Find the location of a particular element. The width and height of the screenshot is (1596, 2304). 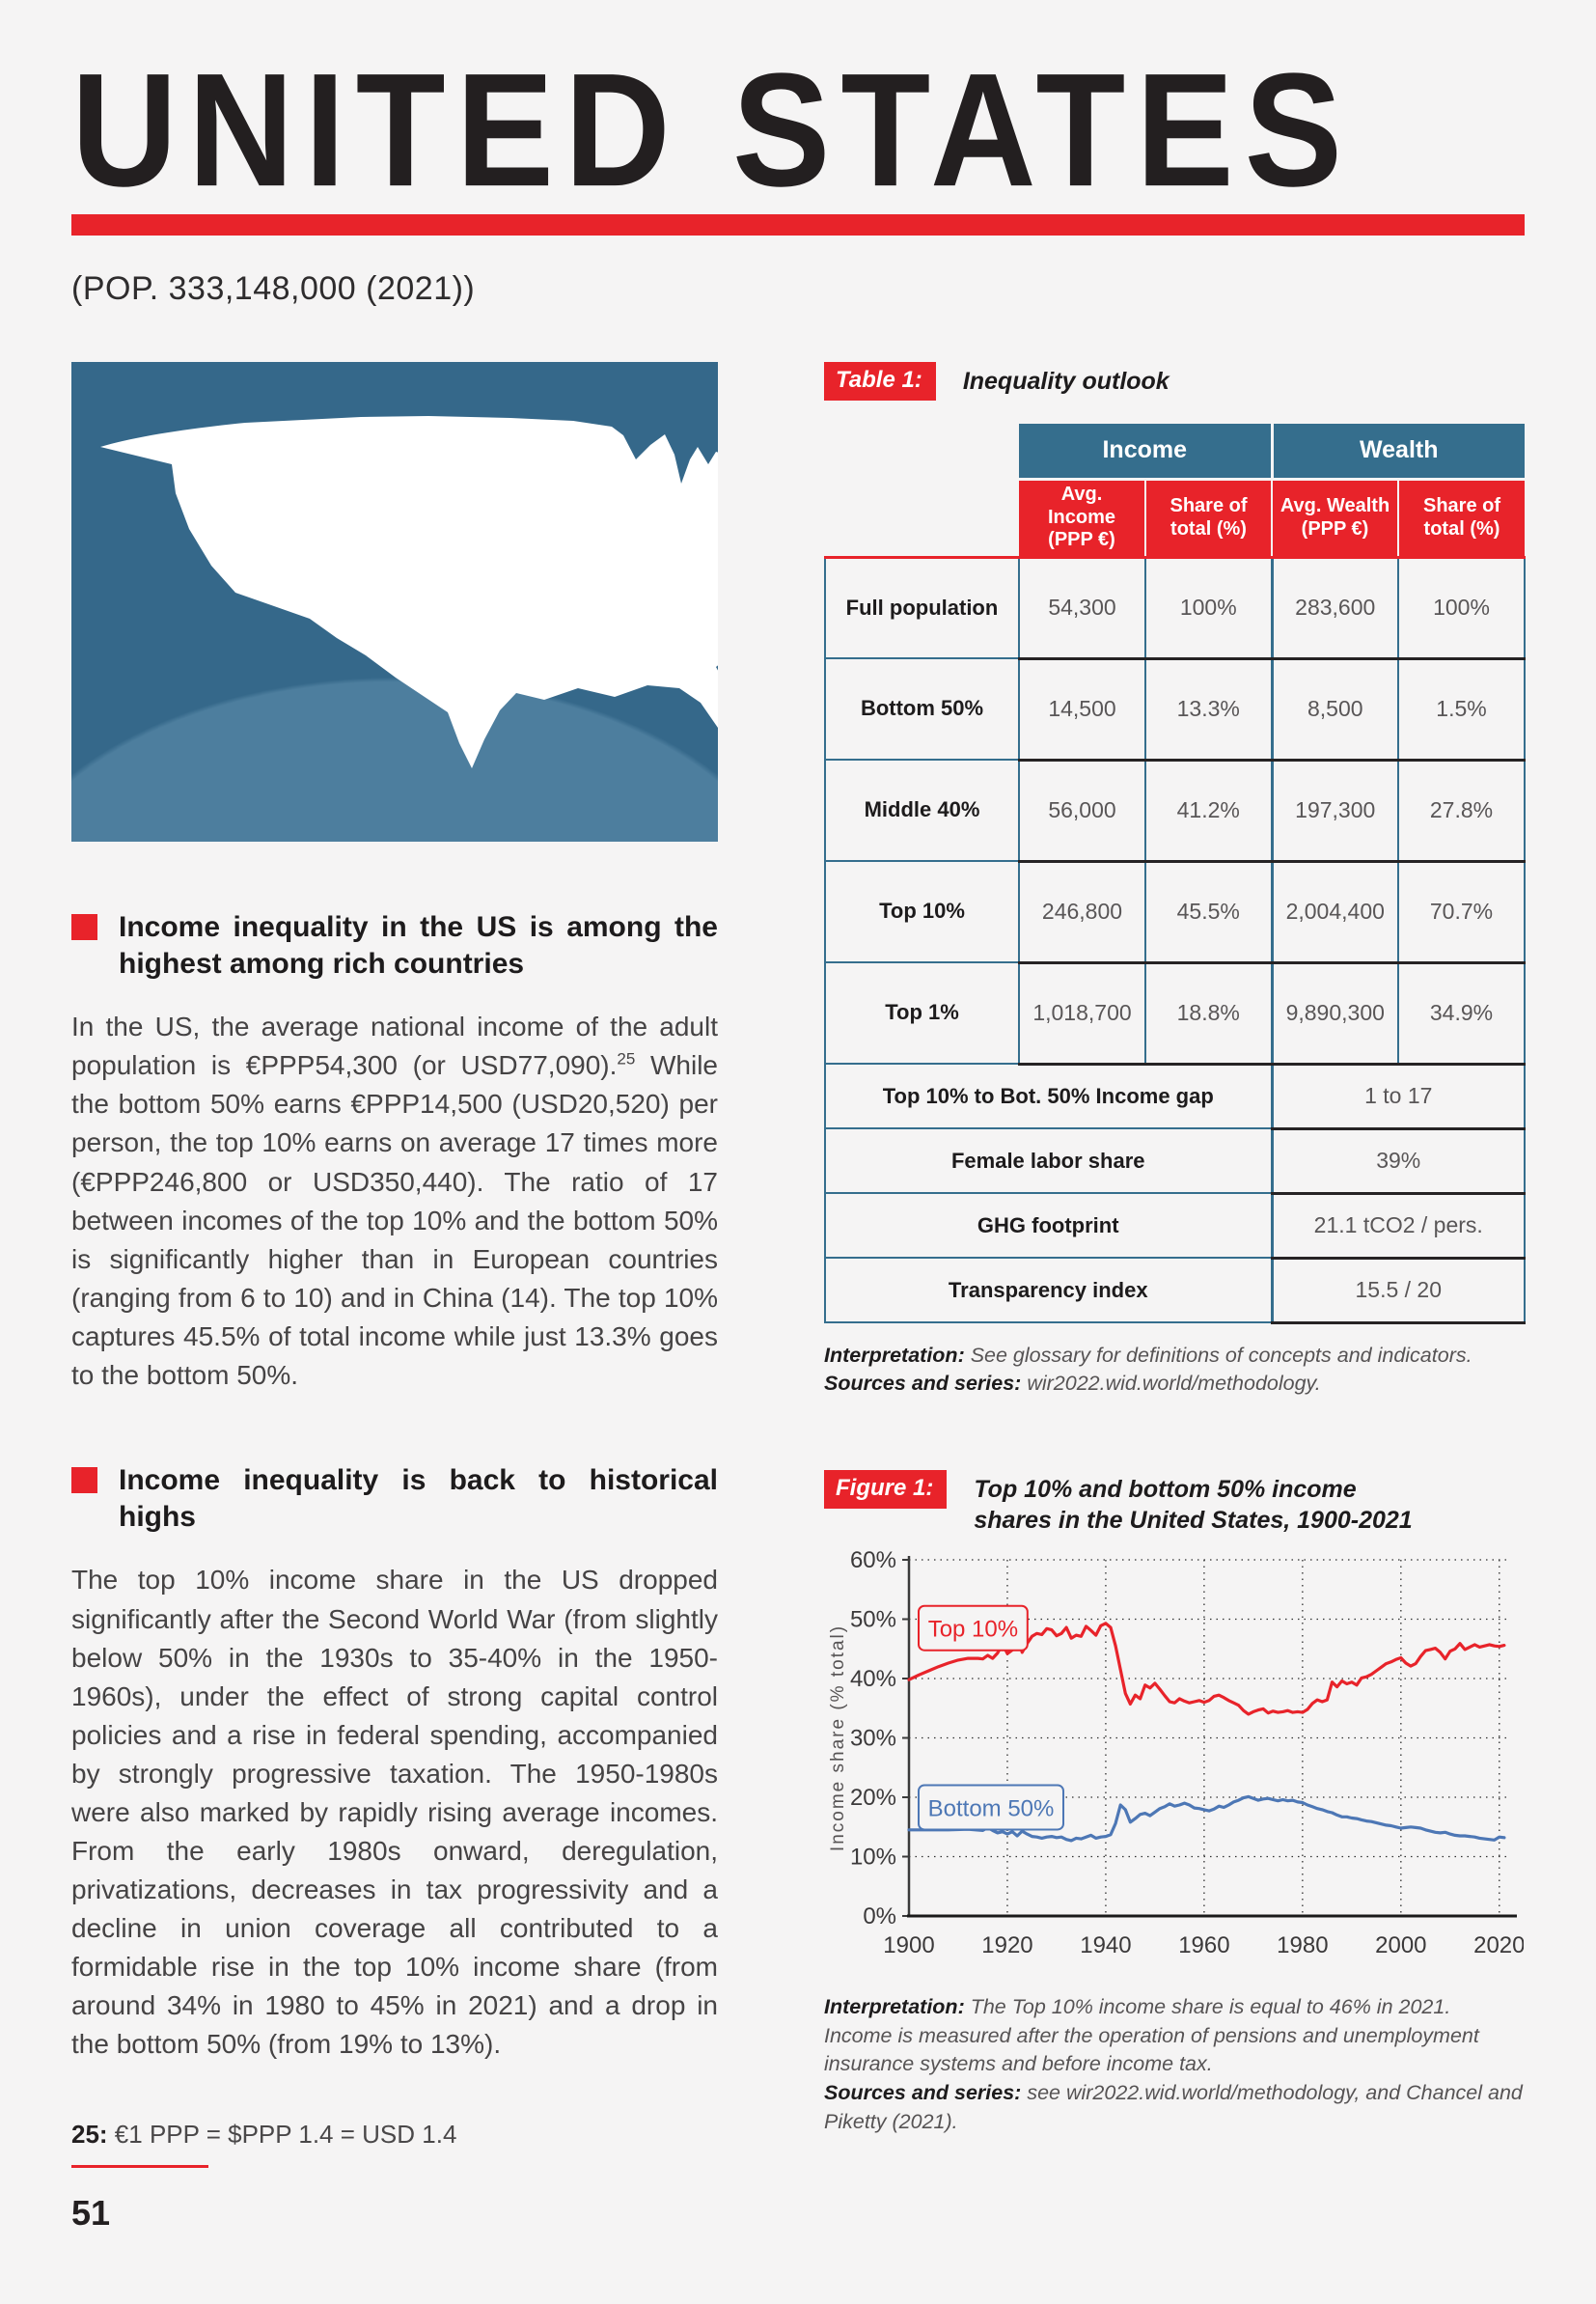

row-label: Full population is located at coordinates (922, 607).